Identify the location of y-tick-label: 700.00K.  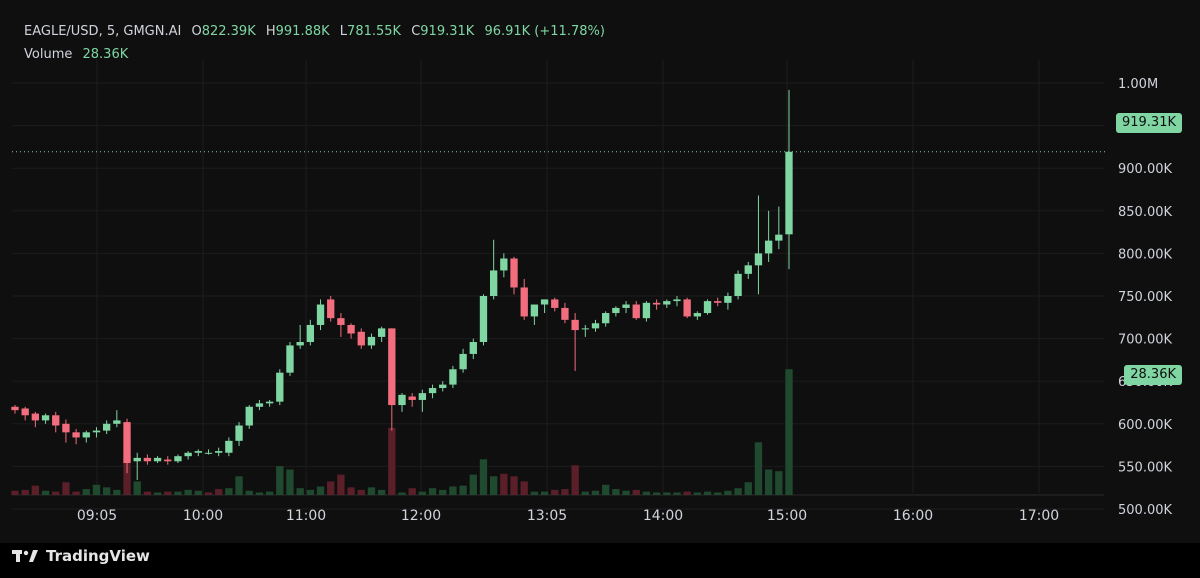
(1145, 340).